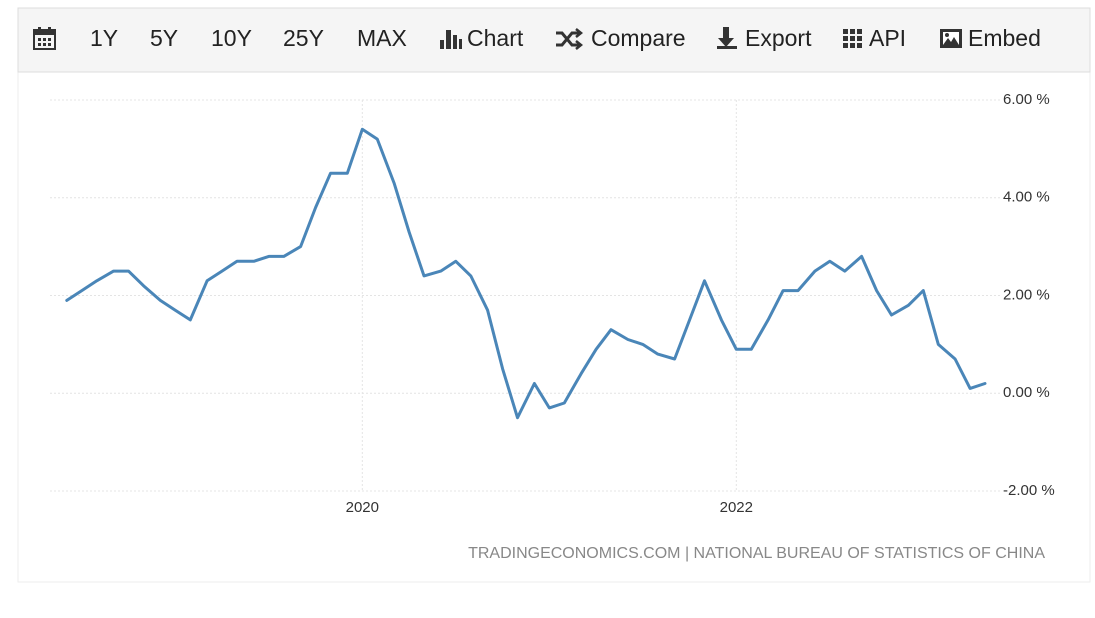 The image size is (1095, 618). I want to click on chart-icon, so click(451, 39).